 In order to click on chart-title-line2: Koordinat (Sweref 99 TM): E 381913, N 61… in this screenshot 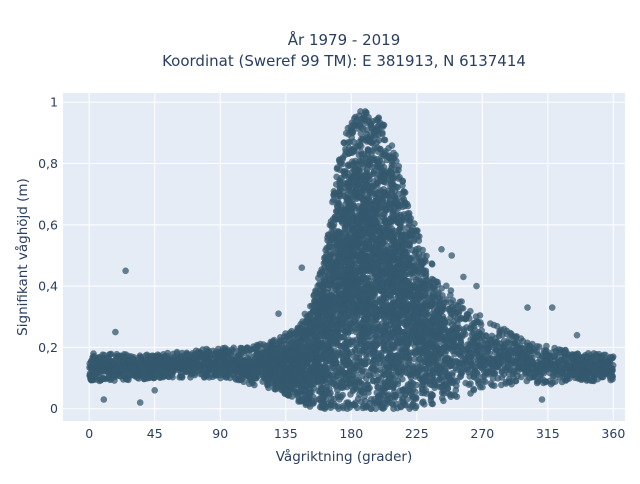, I will do `click(344, 61)`.